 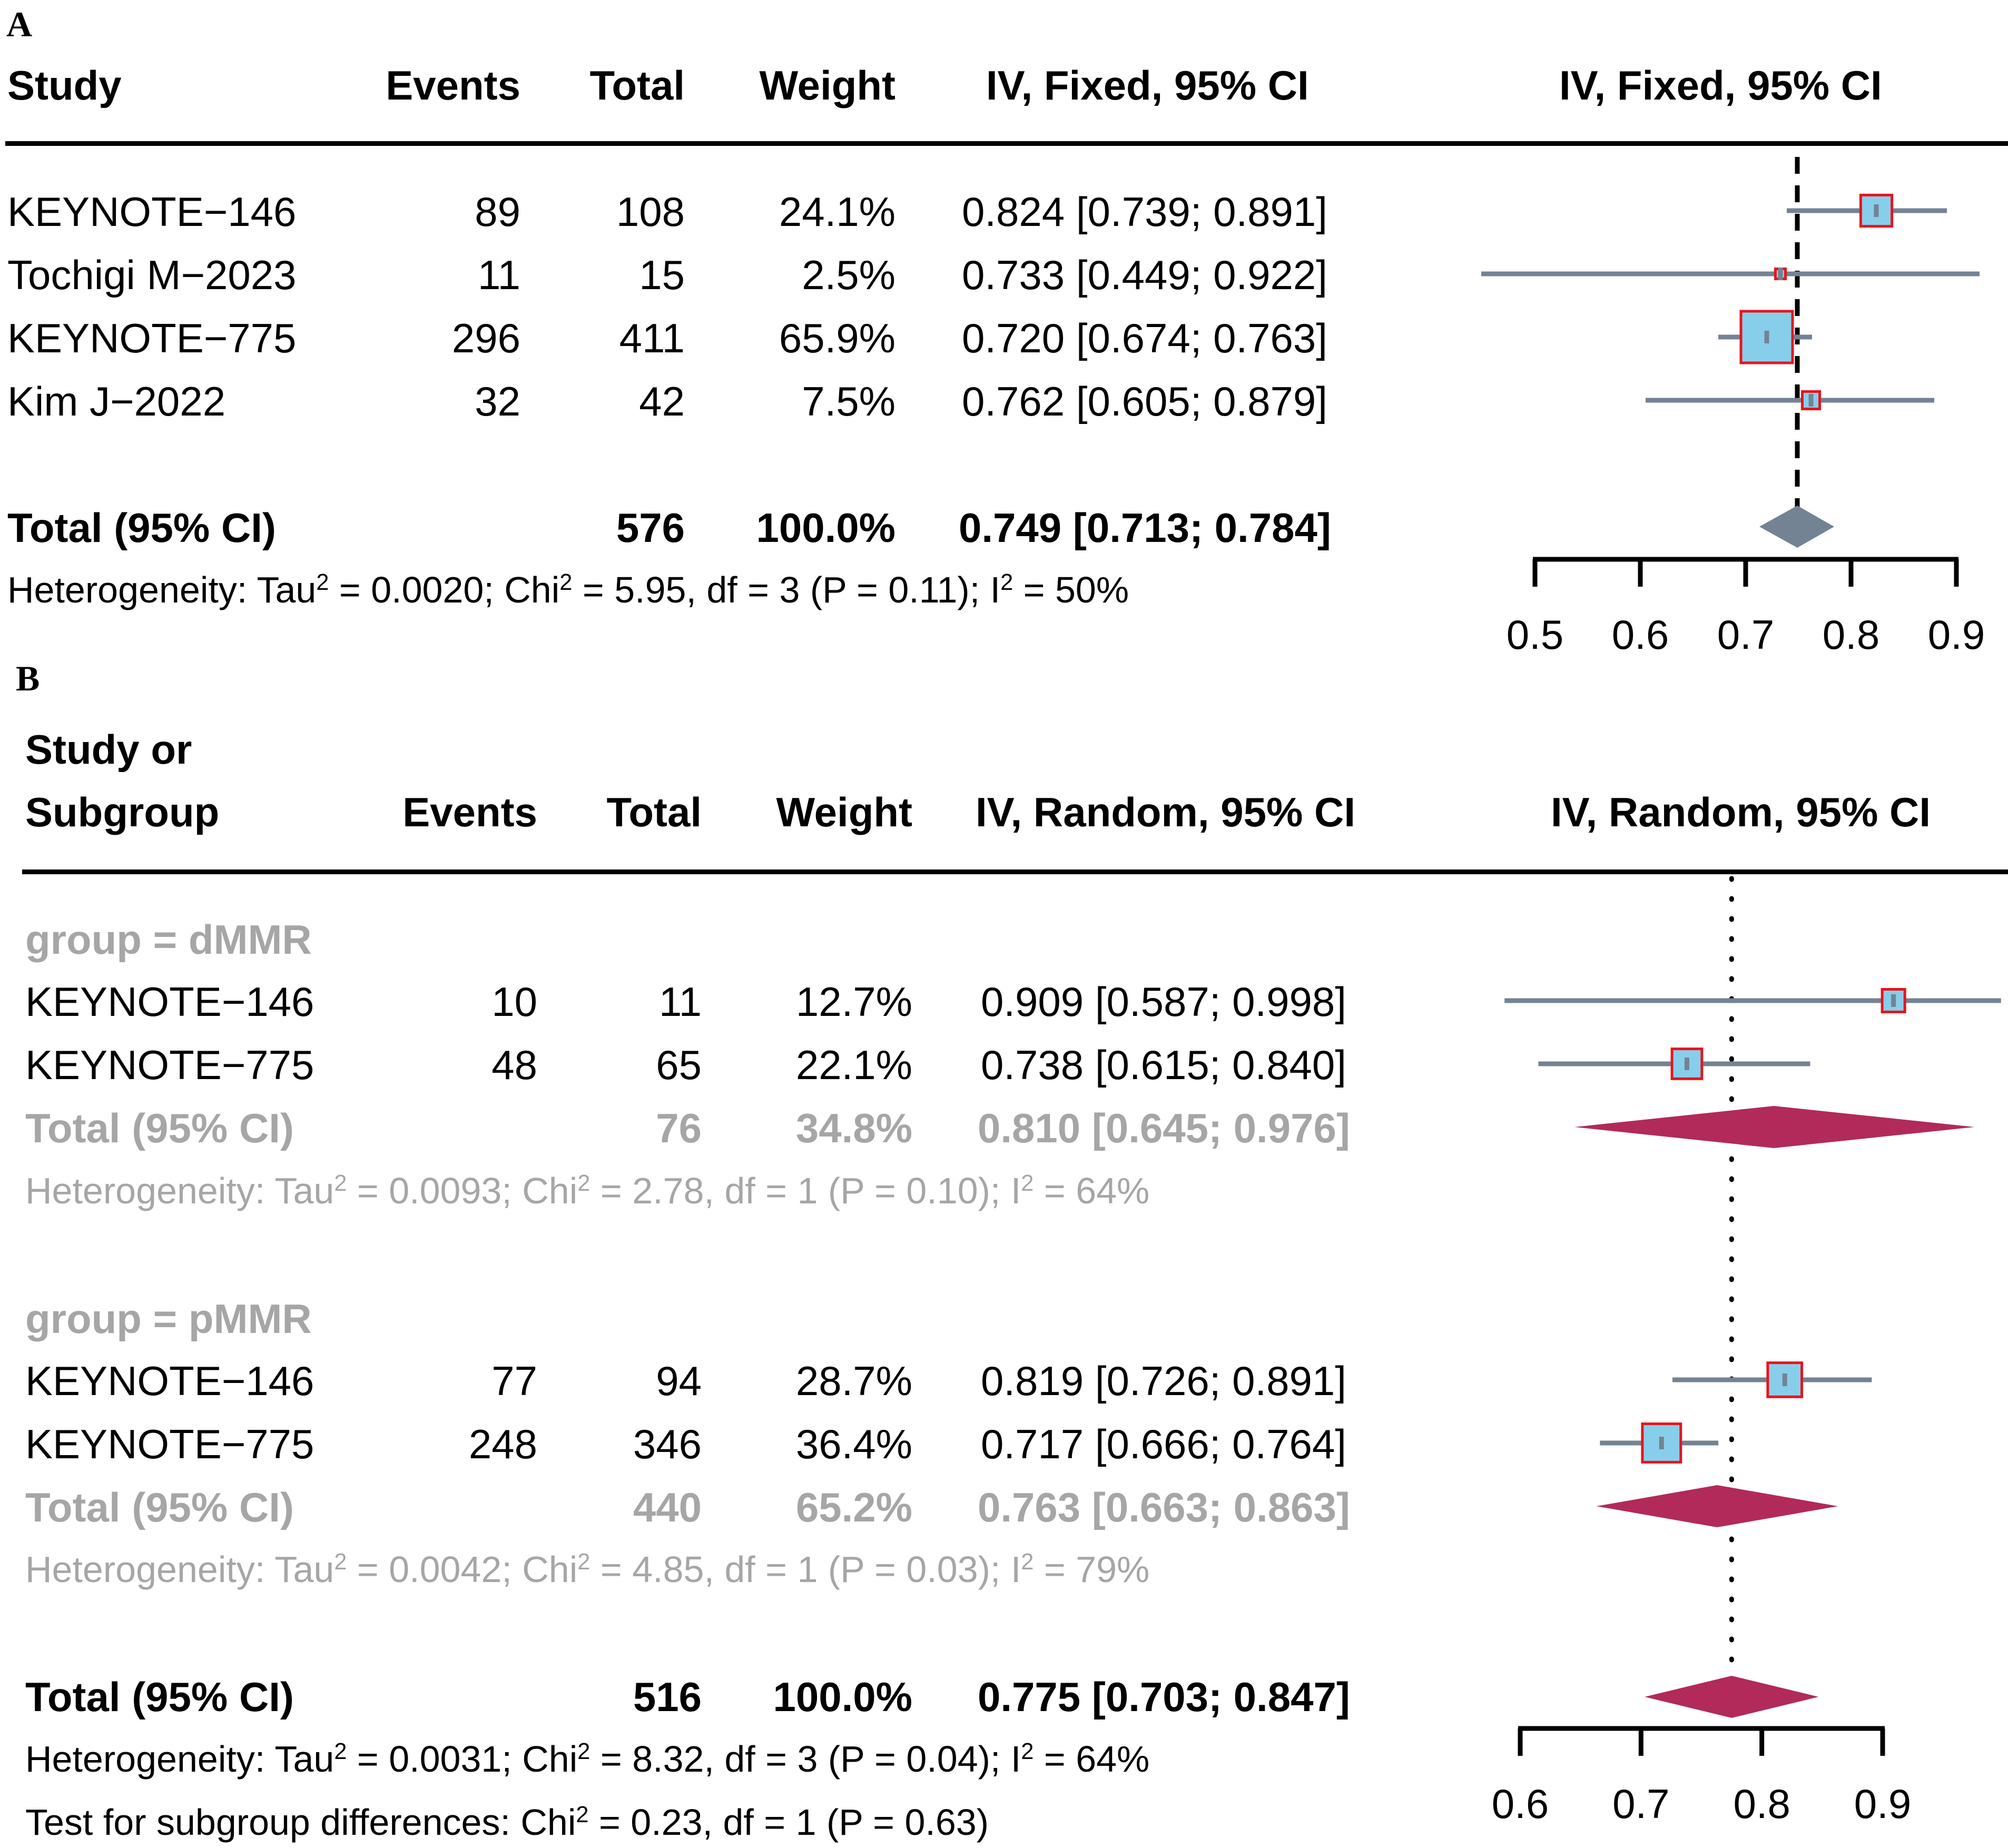 I want to click on study-weight: 65.9%, so click(x=837, y=338).